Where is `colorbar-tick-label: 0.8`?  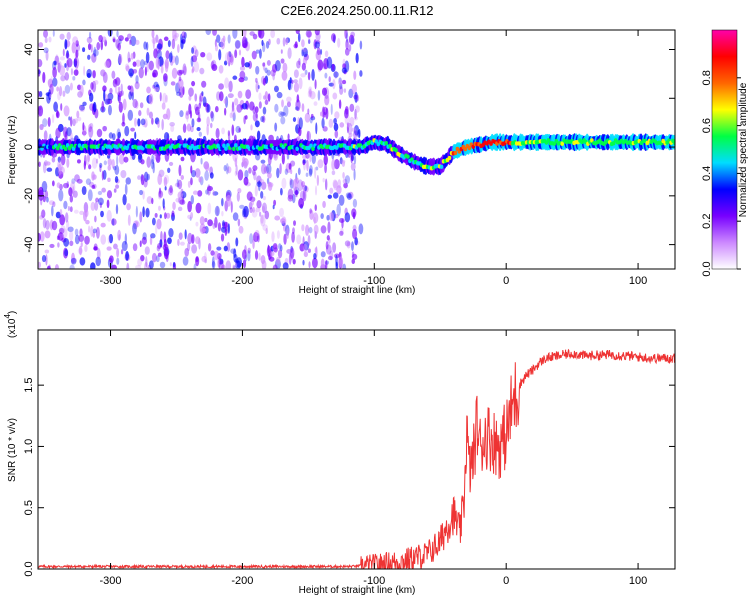 colorbar-tick-label: 0.8 is located at coordinates (707, 77).